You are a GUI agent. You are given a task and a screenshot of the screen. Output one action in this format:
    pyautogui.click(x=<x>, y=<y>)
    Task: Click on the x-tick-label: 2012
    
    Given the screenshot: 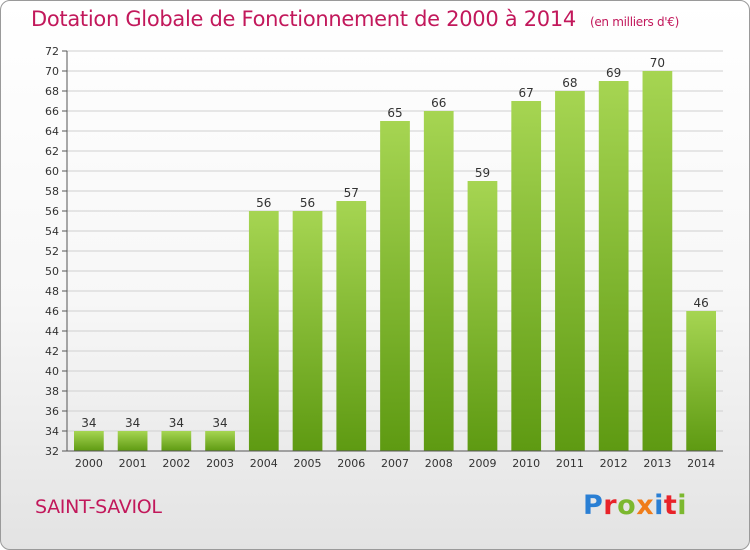 What is the action you would take?
    pyautogui.click(x=614, y=463)
    